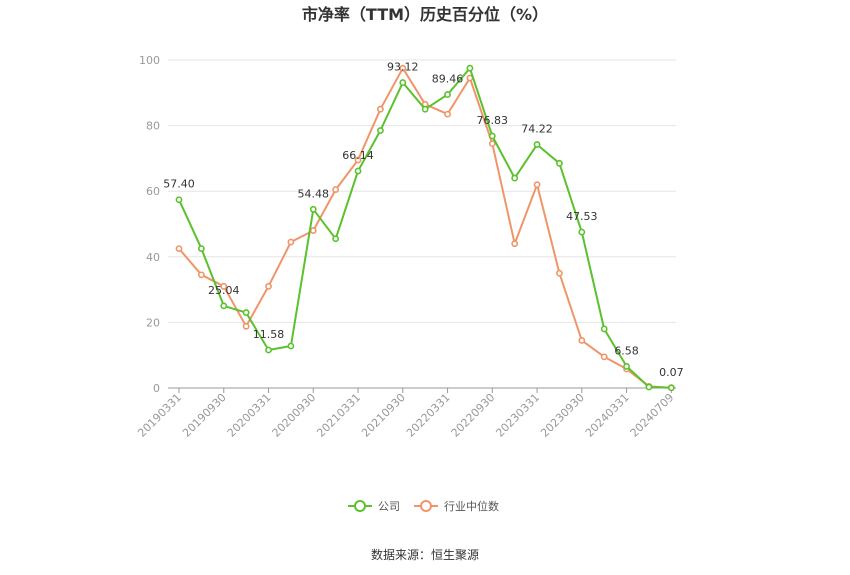  Describe the element at coordinates (159, 415) in the screenshot. I see `x-tick-label: 20190331` at that location.